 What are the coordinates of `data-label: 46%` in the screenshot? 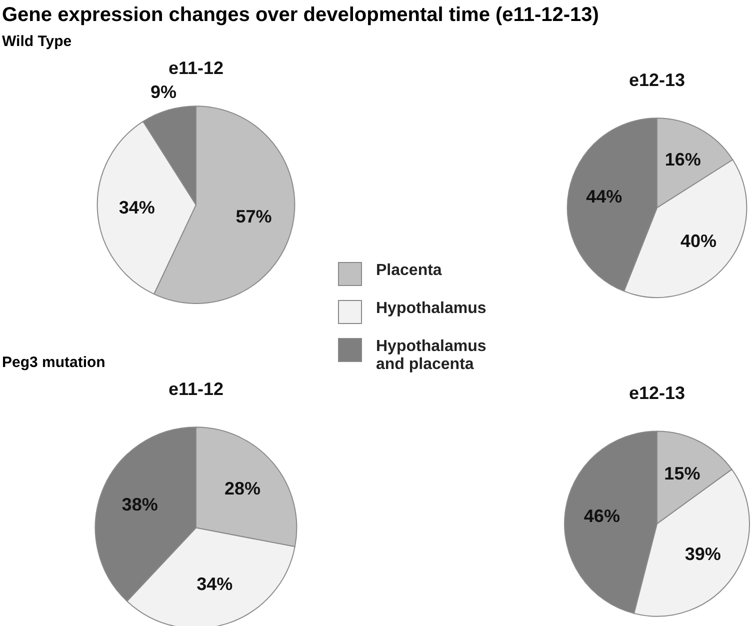 It's located at (602, 516).